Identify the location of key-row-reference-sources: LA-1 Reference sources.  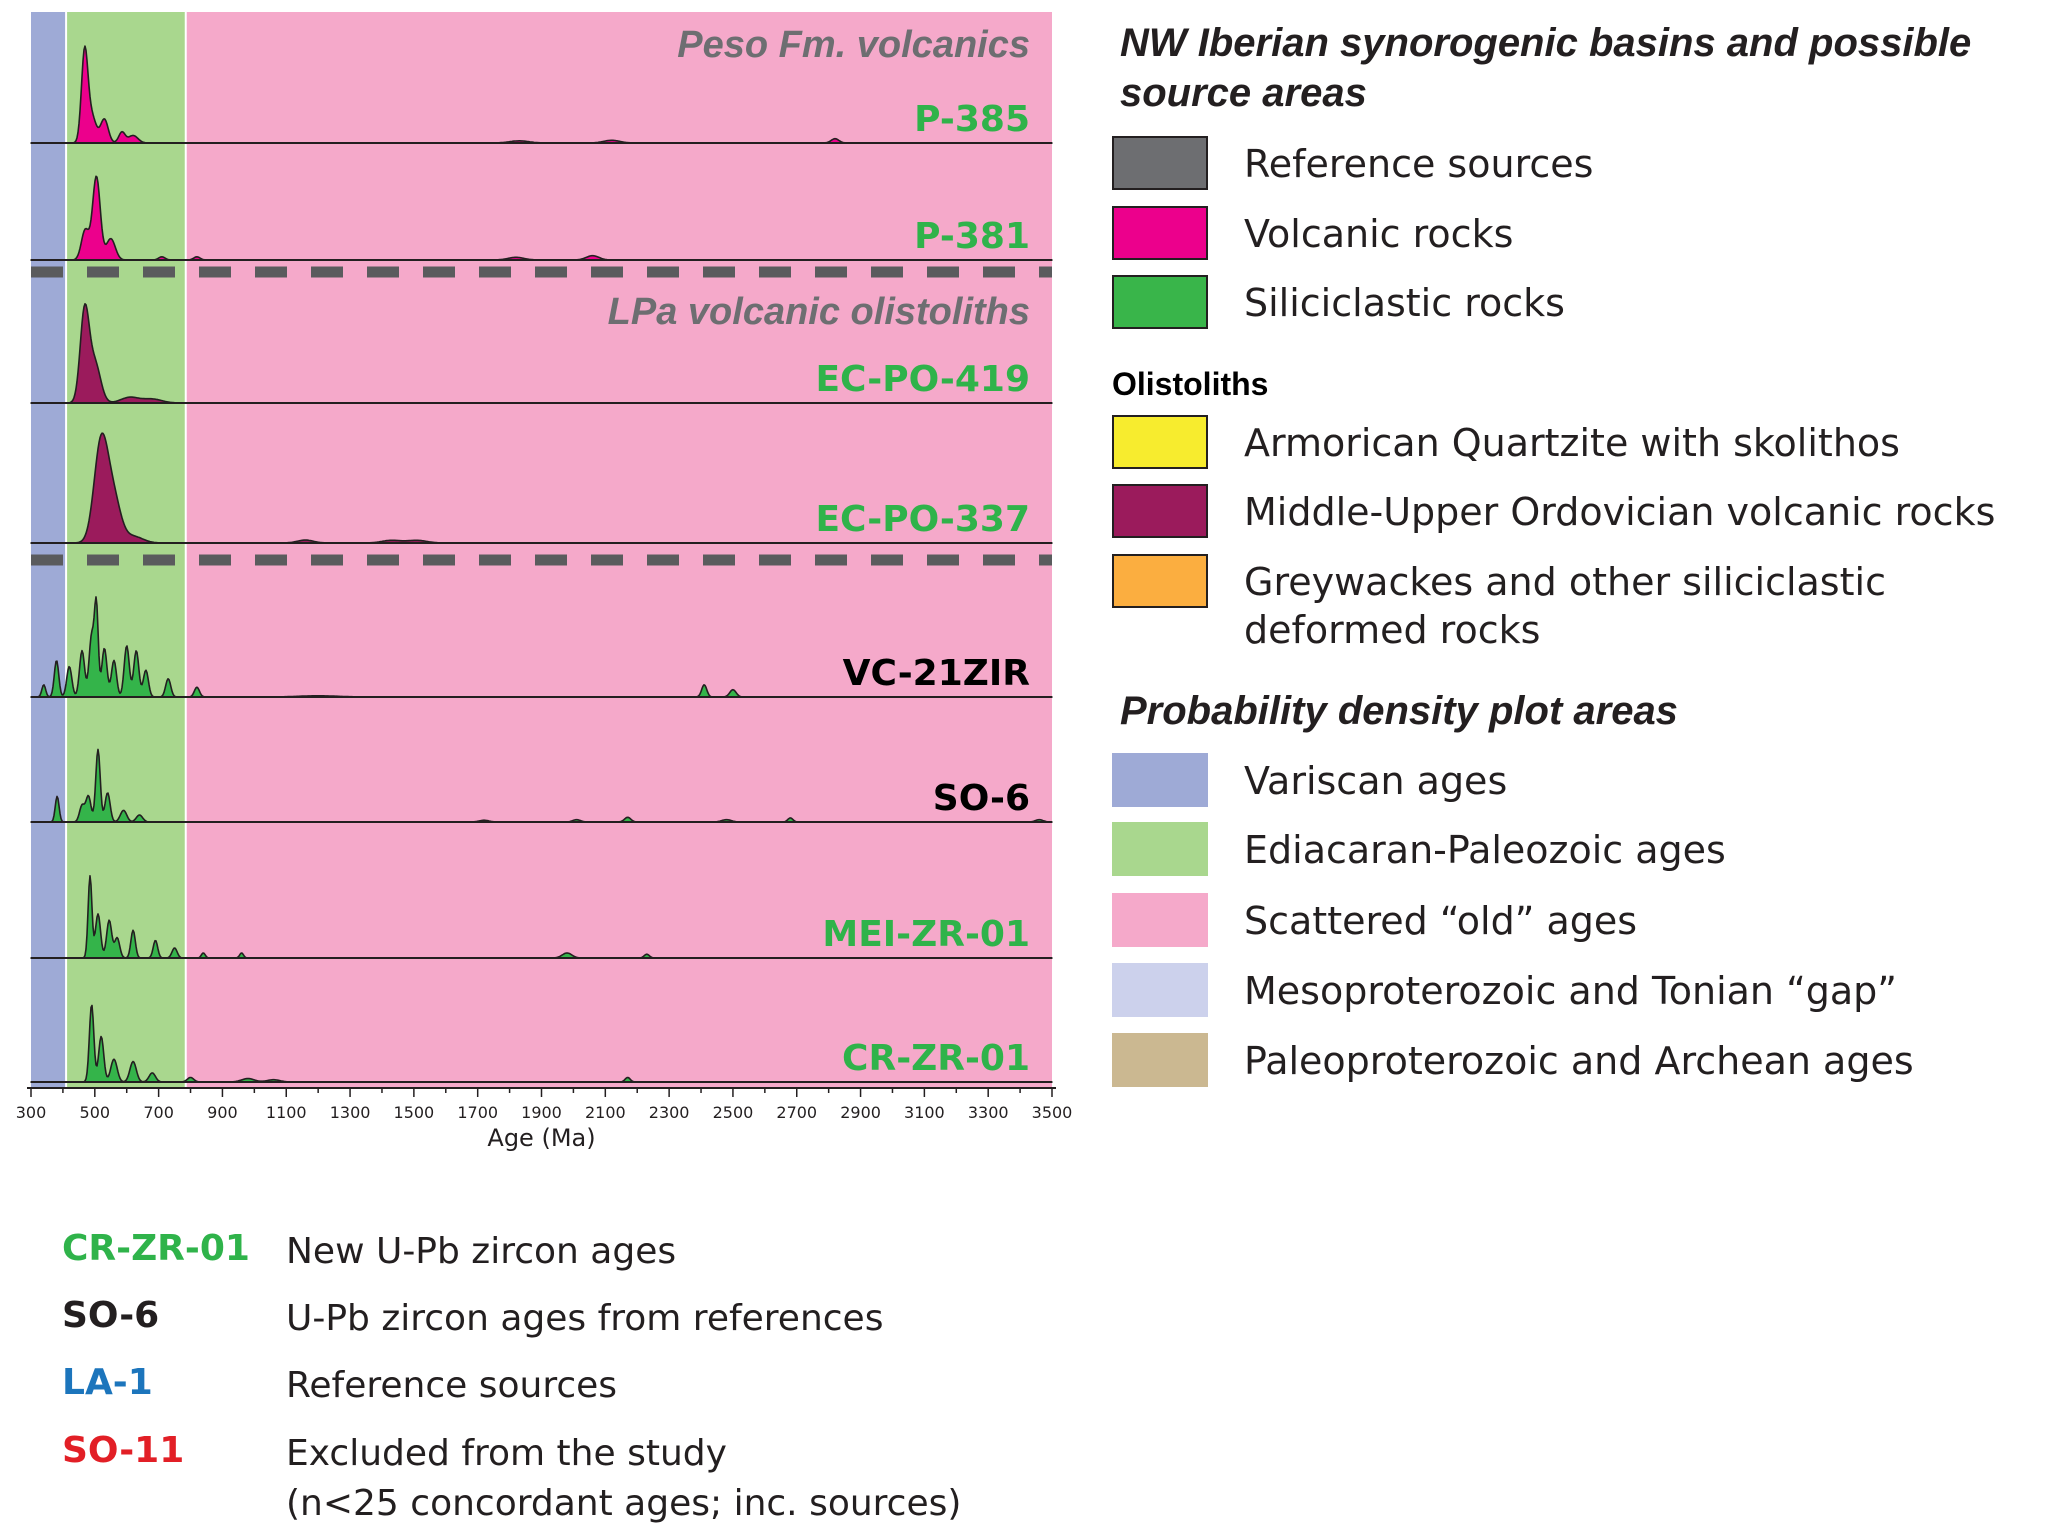
(562, 1392).